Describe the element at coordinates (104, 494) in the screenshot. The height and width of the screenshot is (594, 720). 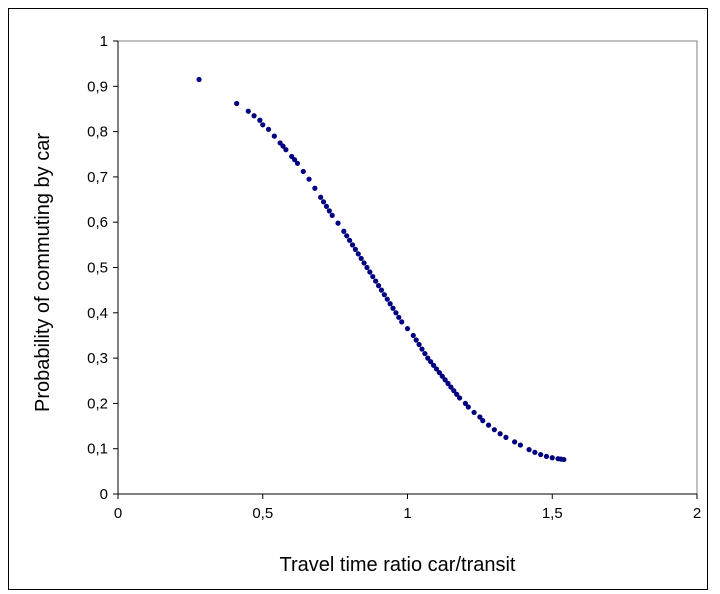
I see `y-tick-label: 0` at that location.